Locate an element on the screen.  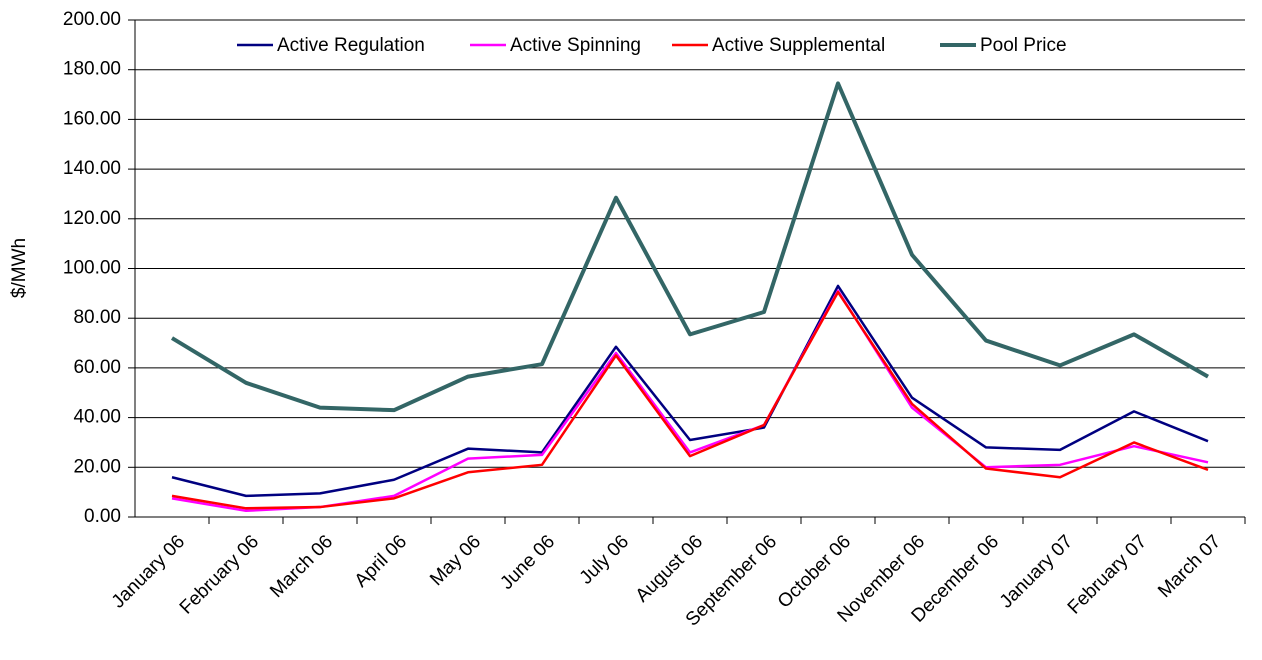
y-tick-label: 80.00 is located at coordinates (97, 317).